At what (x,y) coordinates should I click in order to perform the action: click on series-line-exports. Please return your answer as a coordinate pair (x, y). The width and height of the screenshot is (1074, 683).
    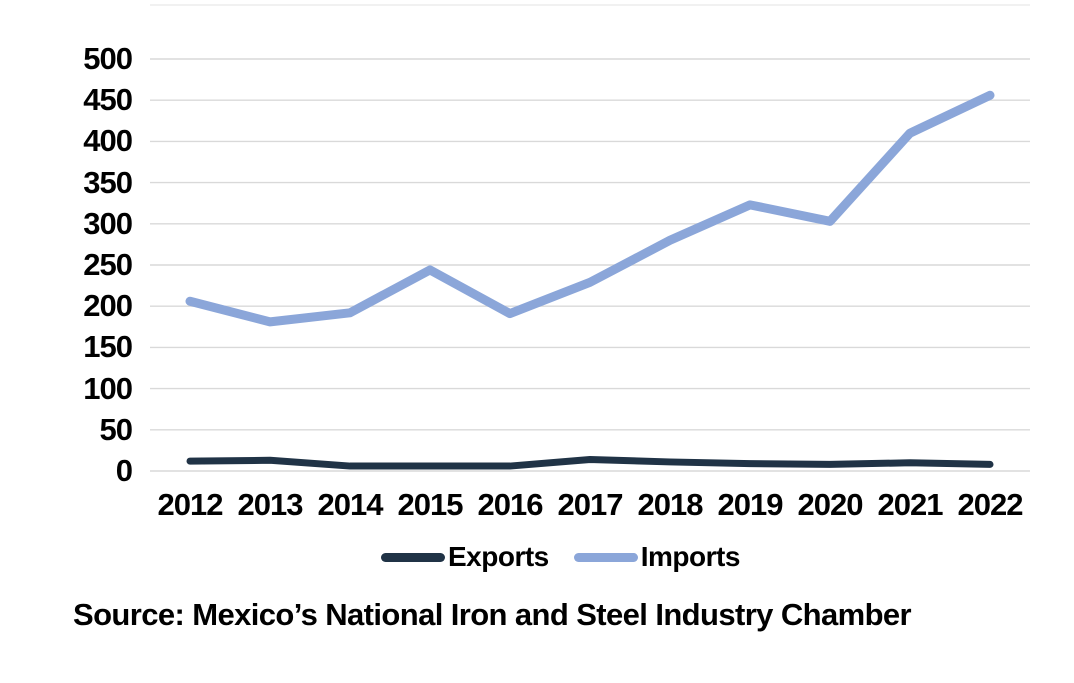
    Looking at the image, I should click on (590, 462).